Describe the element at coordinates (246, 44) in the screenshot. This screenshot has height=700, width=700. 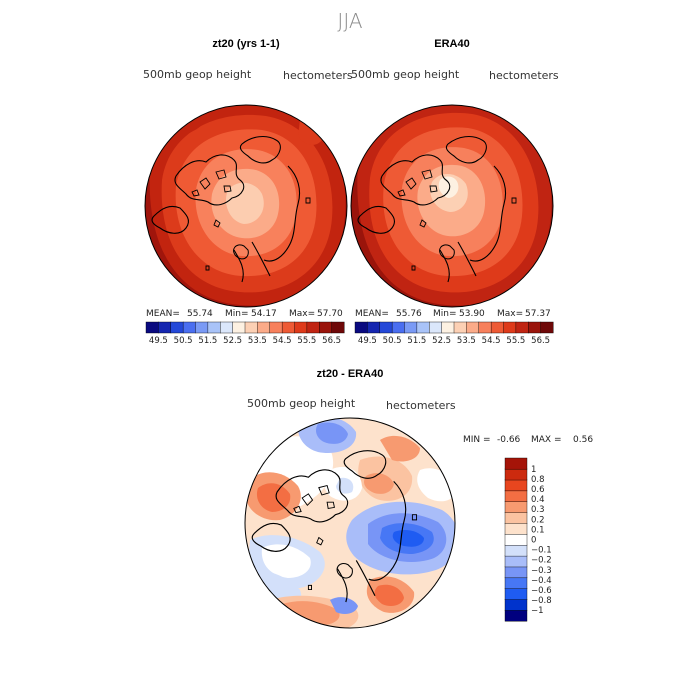
I see `left-panel-title: zt20 (yrs 1-1)` at that location.